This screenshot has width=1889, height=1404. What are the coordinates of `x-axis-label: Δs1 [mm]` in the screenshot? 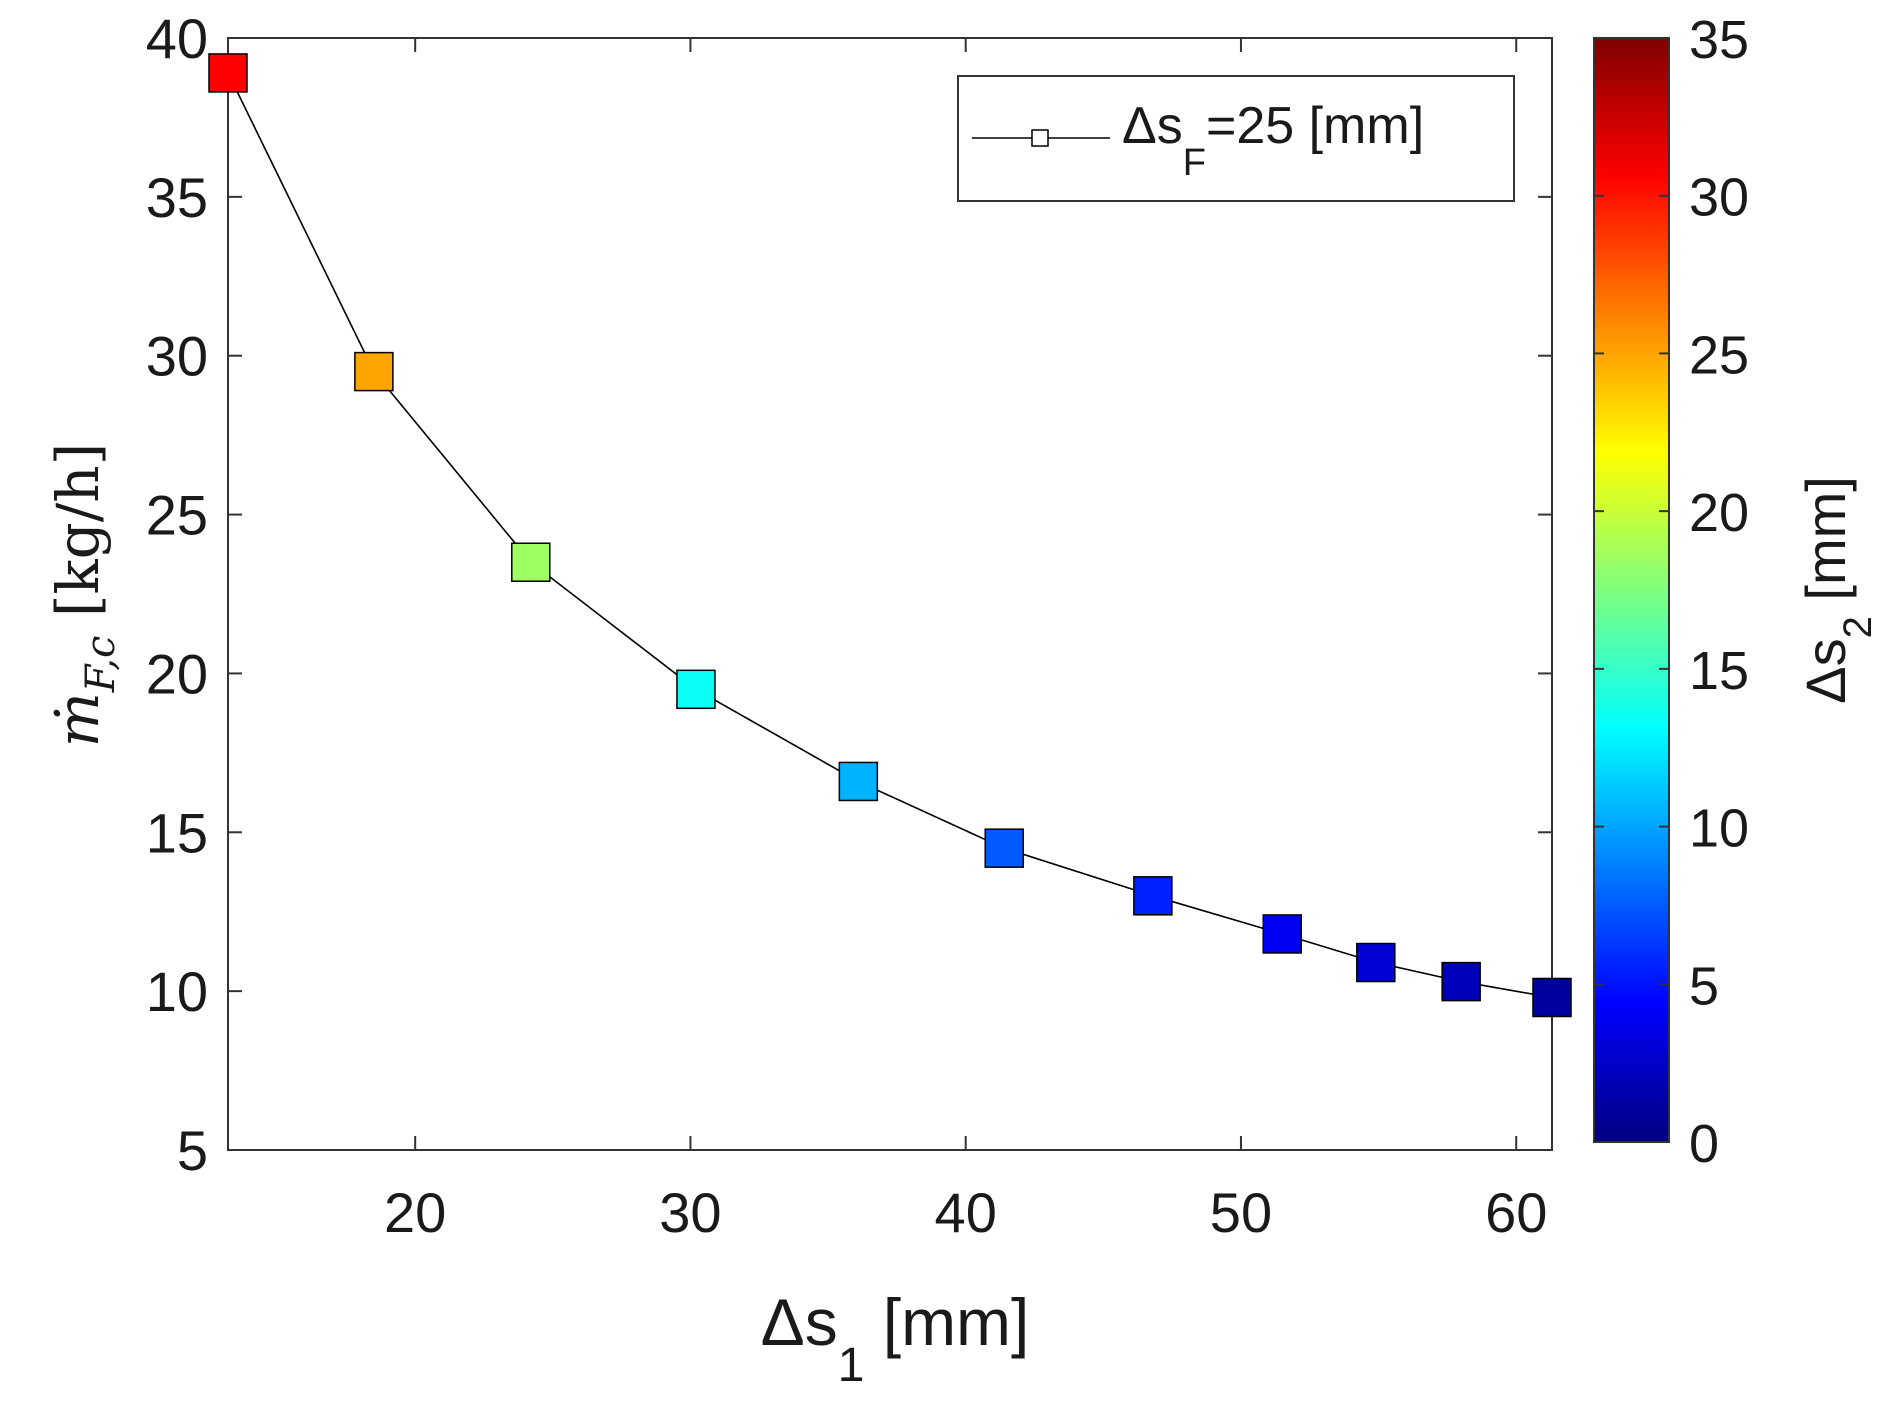 It's located at (895, 1338).